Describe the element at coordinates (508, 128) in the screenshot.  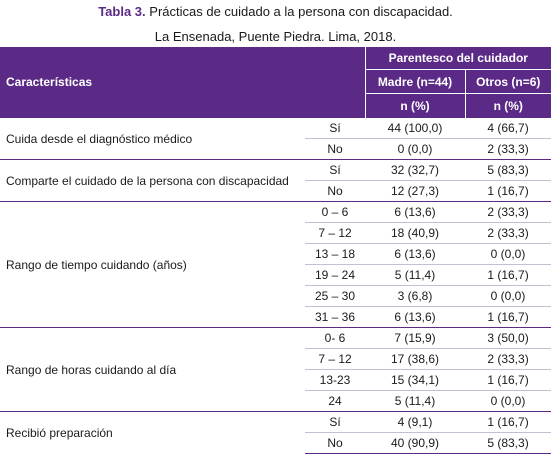
I see `otros-cell: 4 (66,7)` at that location.